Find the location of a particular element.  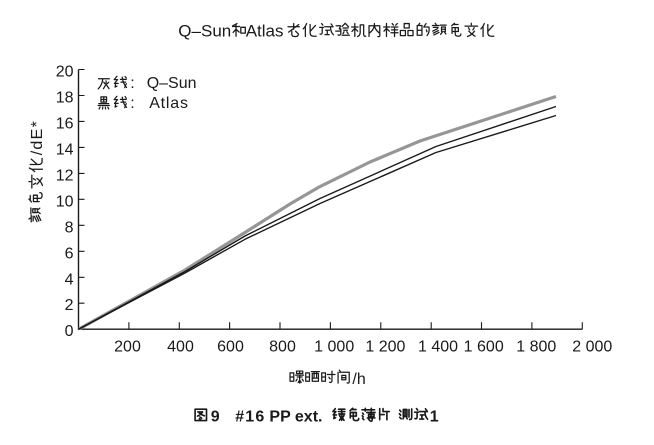

svg-text: 0 is located at coordinates (69, 331).